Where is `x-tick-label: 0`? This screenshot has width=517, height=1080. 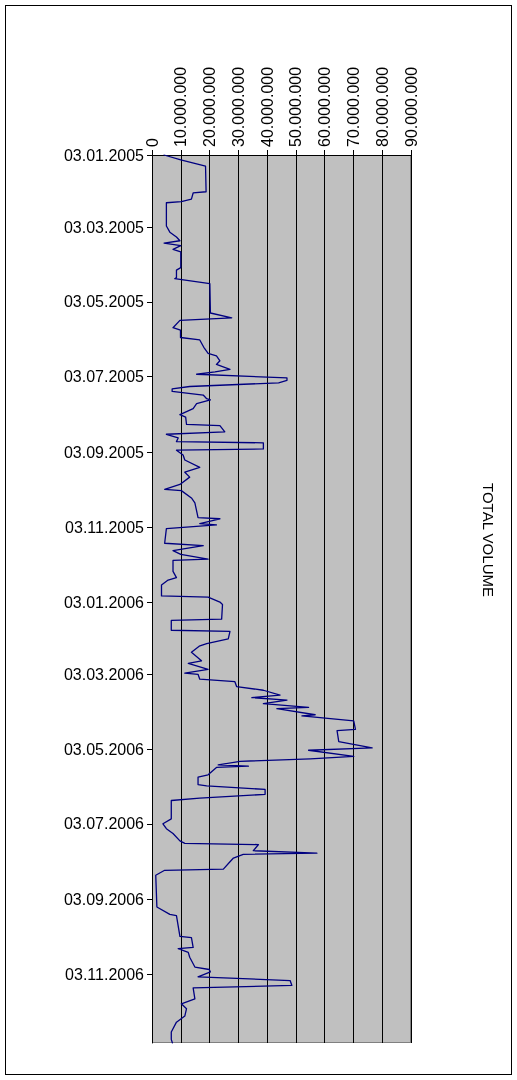
x-tick-label: 0 is located at coordinates (152, 142).